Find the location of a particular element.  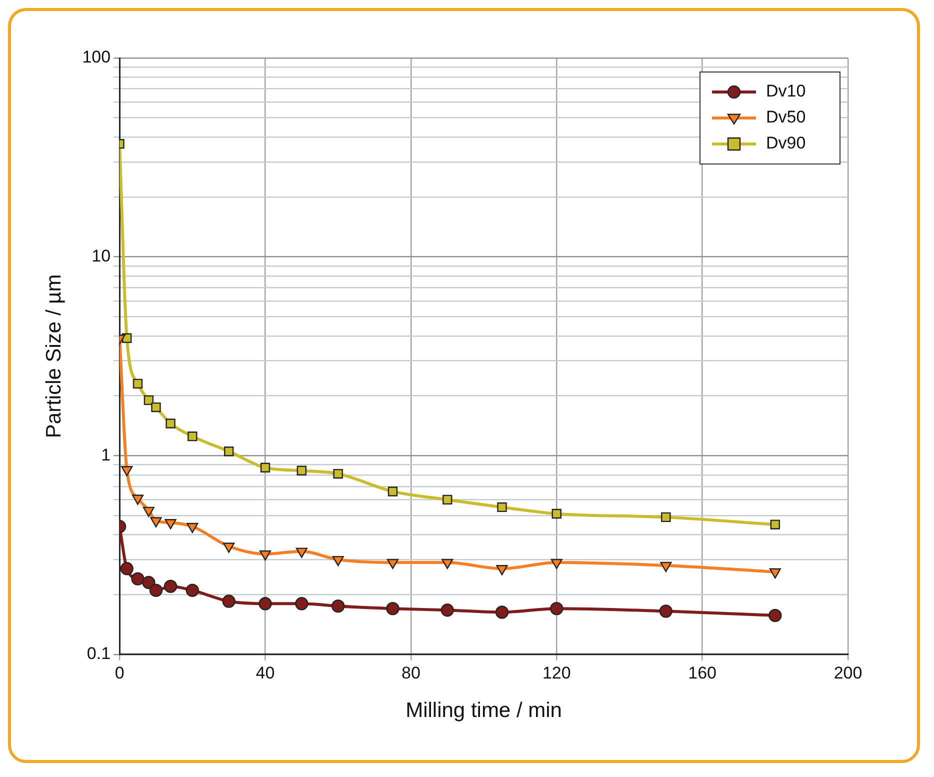

legend-label: Dv50 is located at coordinates (786, 117).